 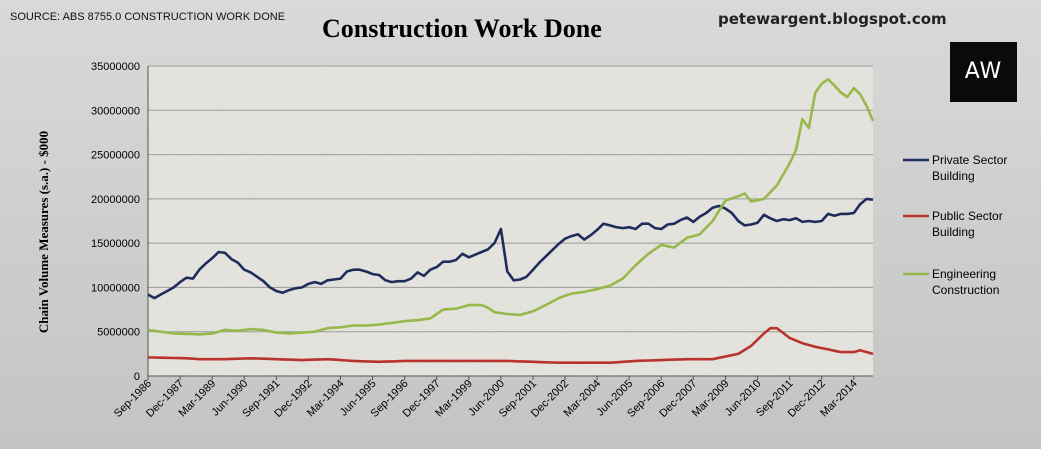 I want to click on legend-label: Public Sector Building, so click(x=967, y=224).